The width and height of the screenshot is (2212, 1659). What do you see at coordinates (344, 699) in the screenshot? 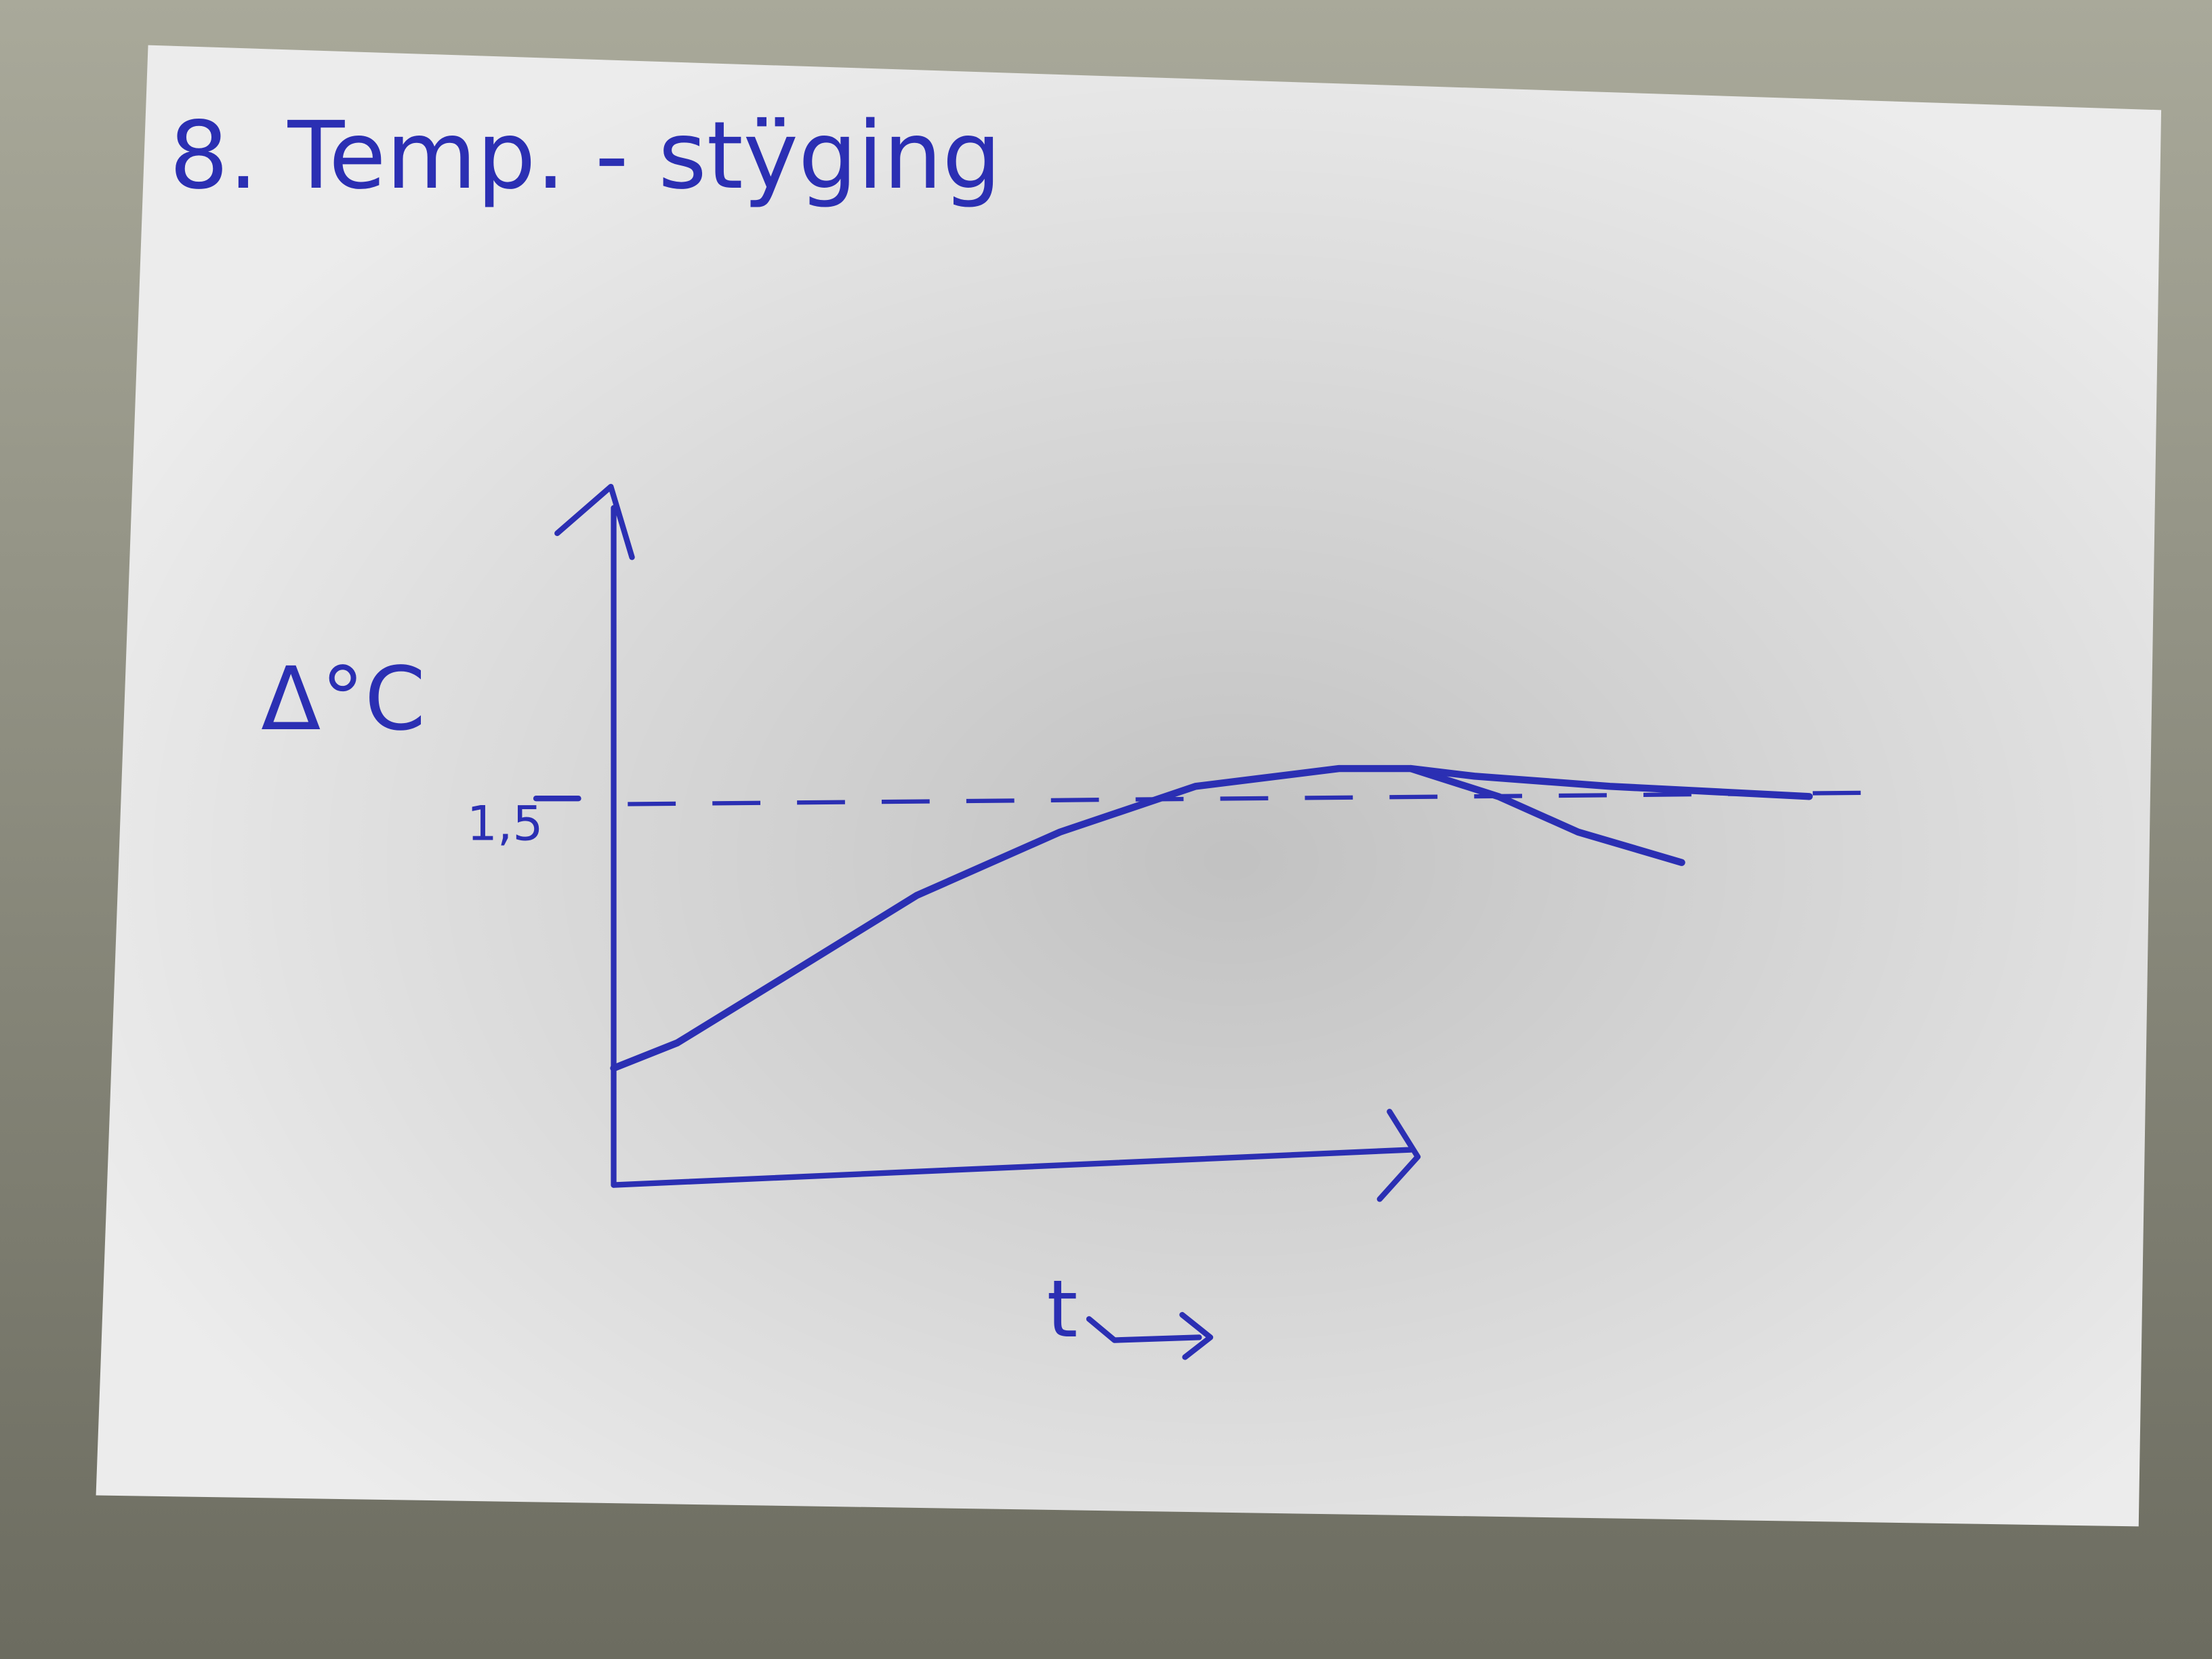
I see `y-axis-label: Δ°C` at bounding box center [344, 699].